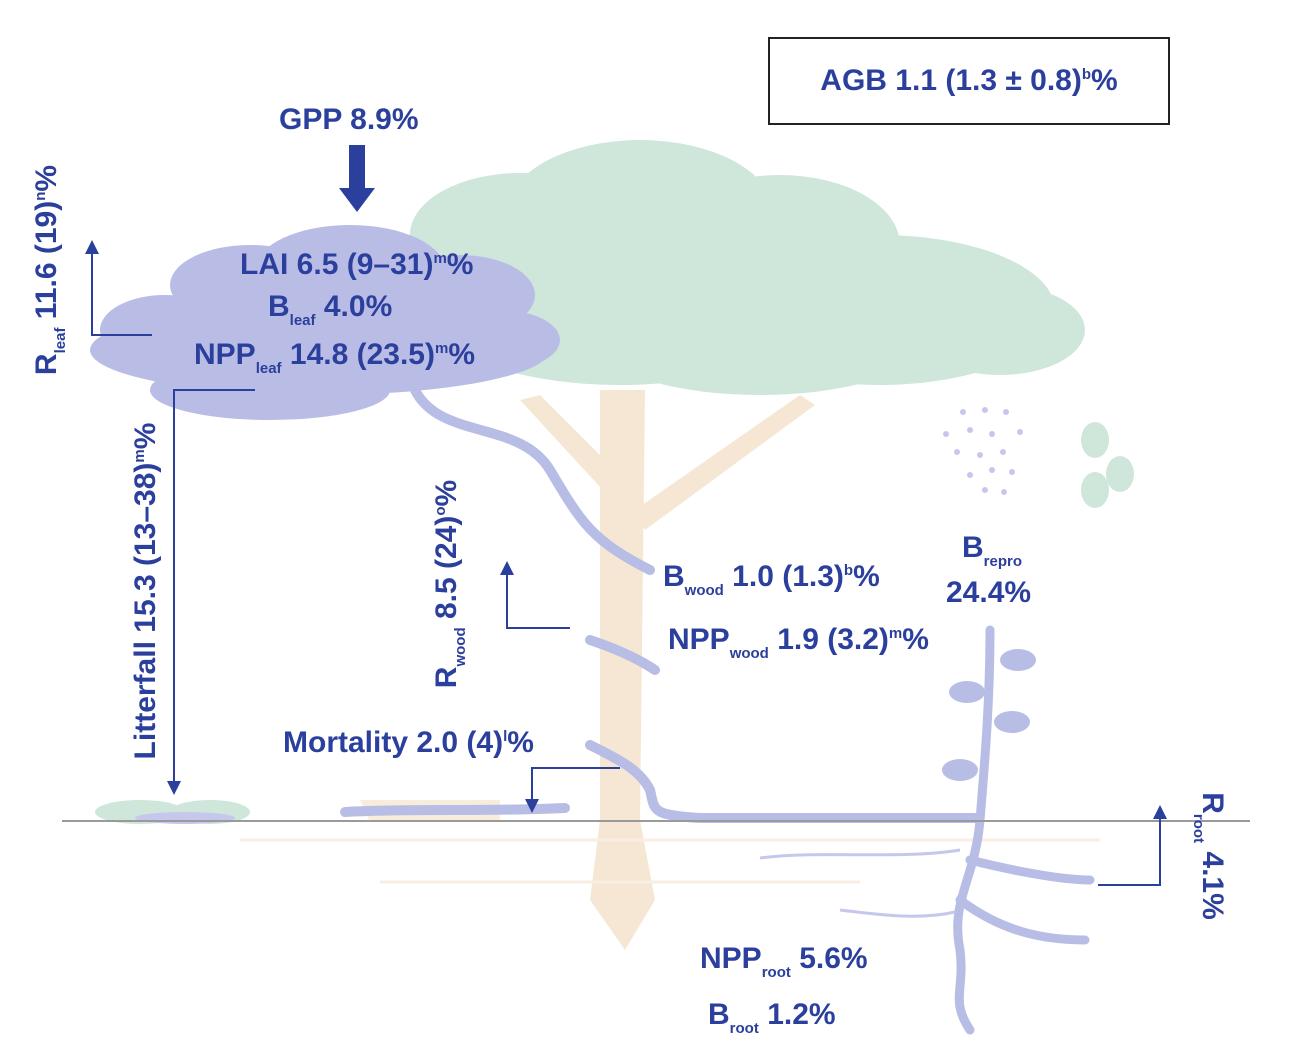  What do you see at coordinates (670, 861) in the screenshot?
I see `soil` at bounding box center [670, 861].